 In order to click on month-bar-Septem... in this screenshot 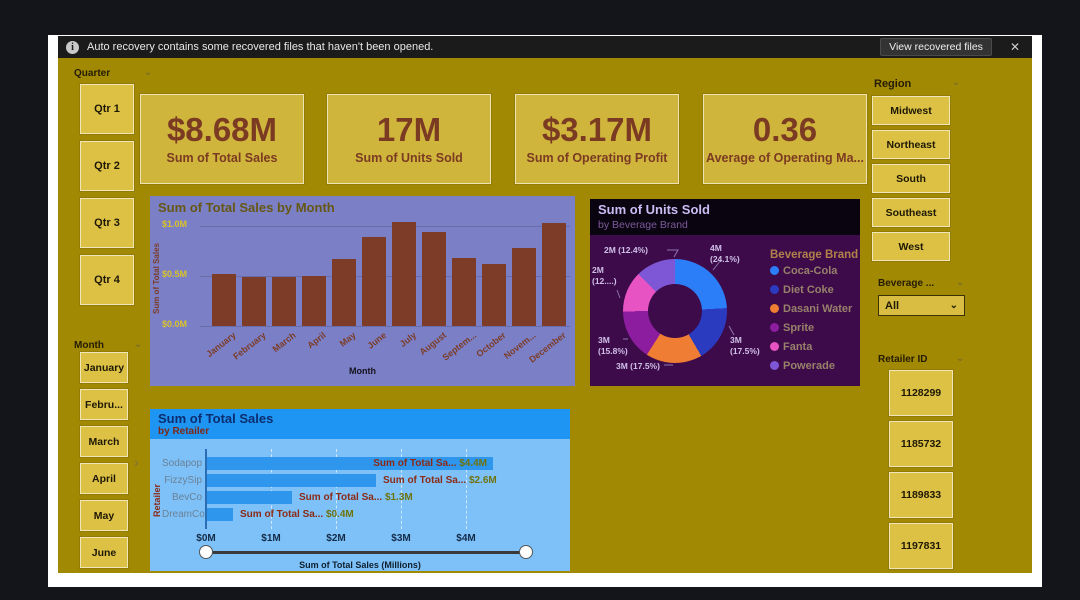, I will do `click(464, 292)`.